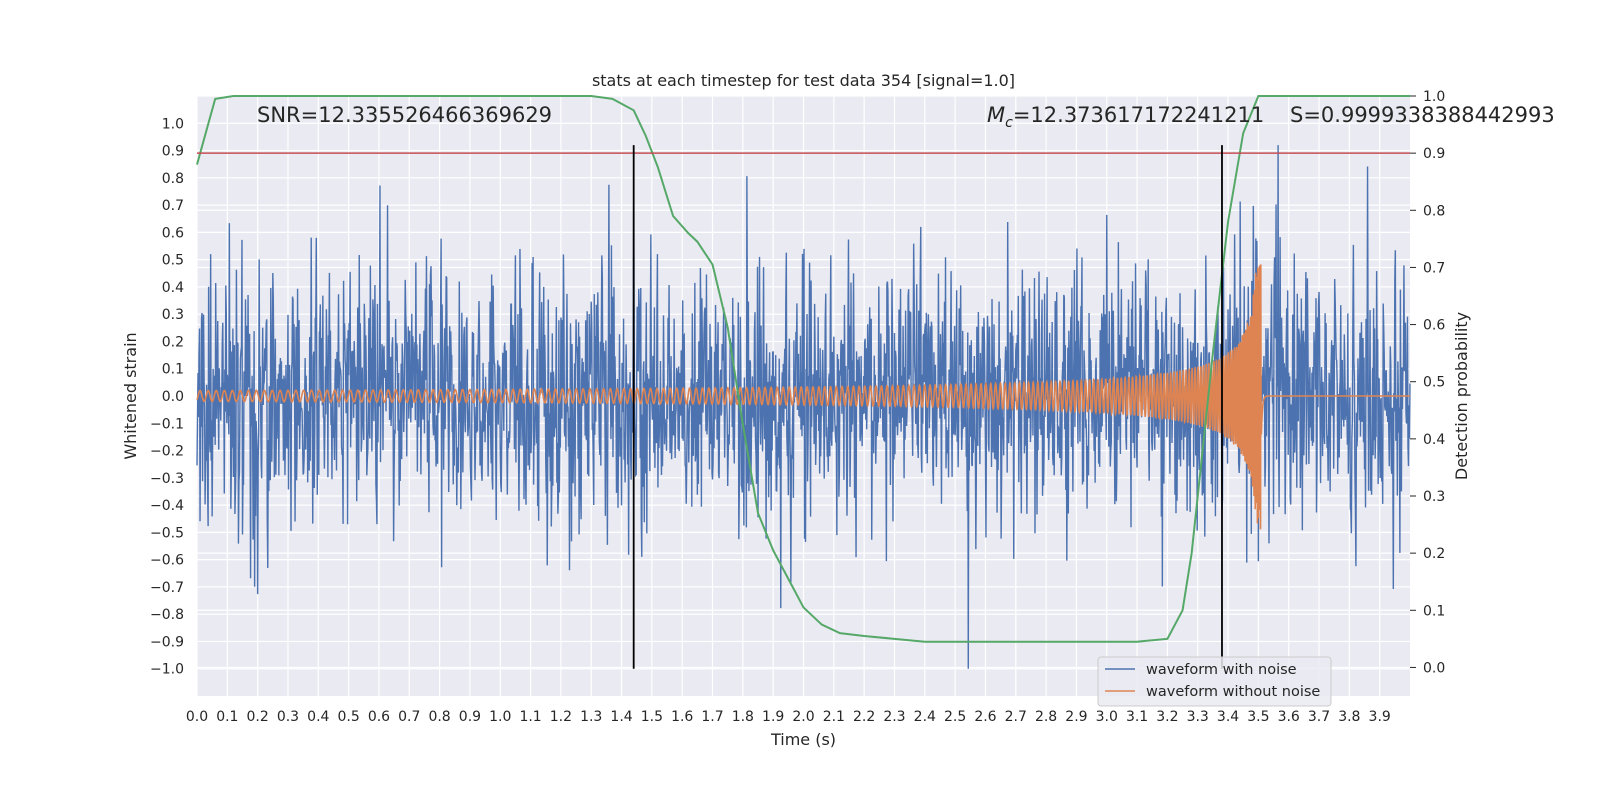 The height and width of the screenshot is (800, 1600). Describe the element at coordinates (561, 717) in the screenshot. I see `x-tick-label: 1.2` at that location.